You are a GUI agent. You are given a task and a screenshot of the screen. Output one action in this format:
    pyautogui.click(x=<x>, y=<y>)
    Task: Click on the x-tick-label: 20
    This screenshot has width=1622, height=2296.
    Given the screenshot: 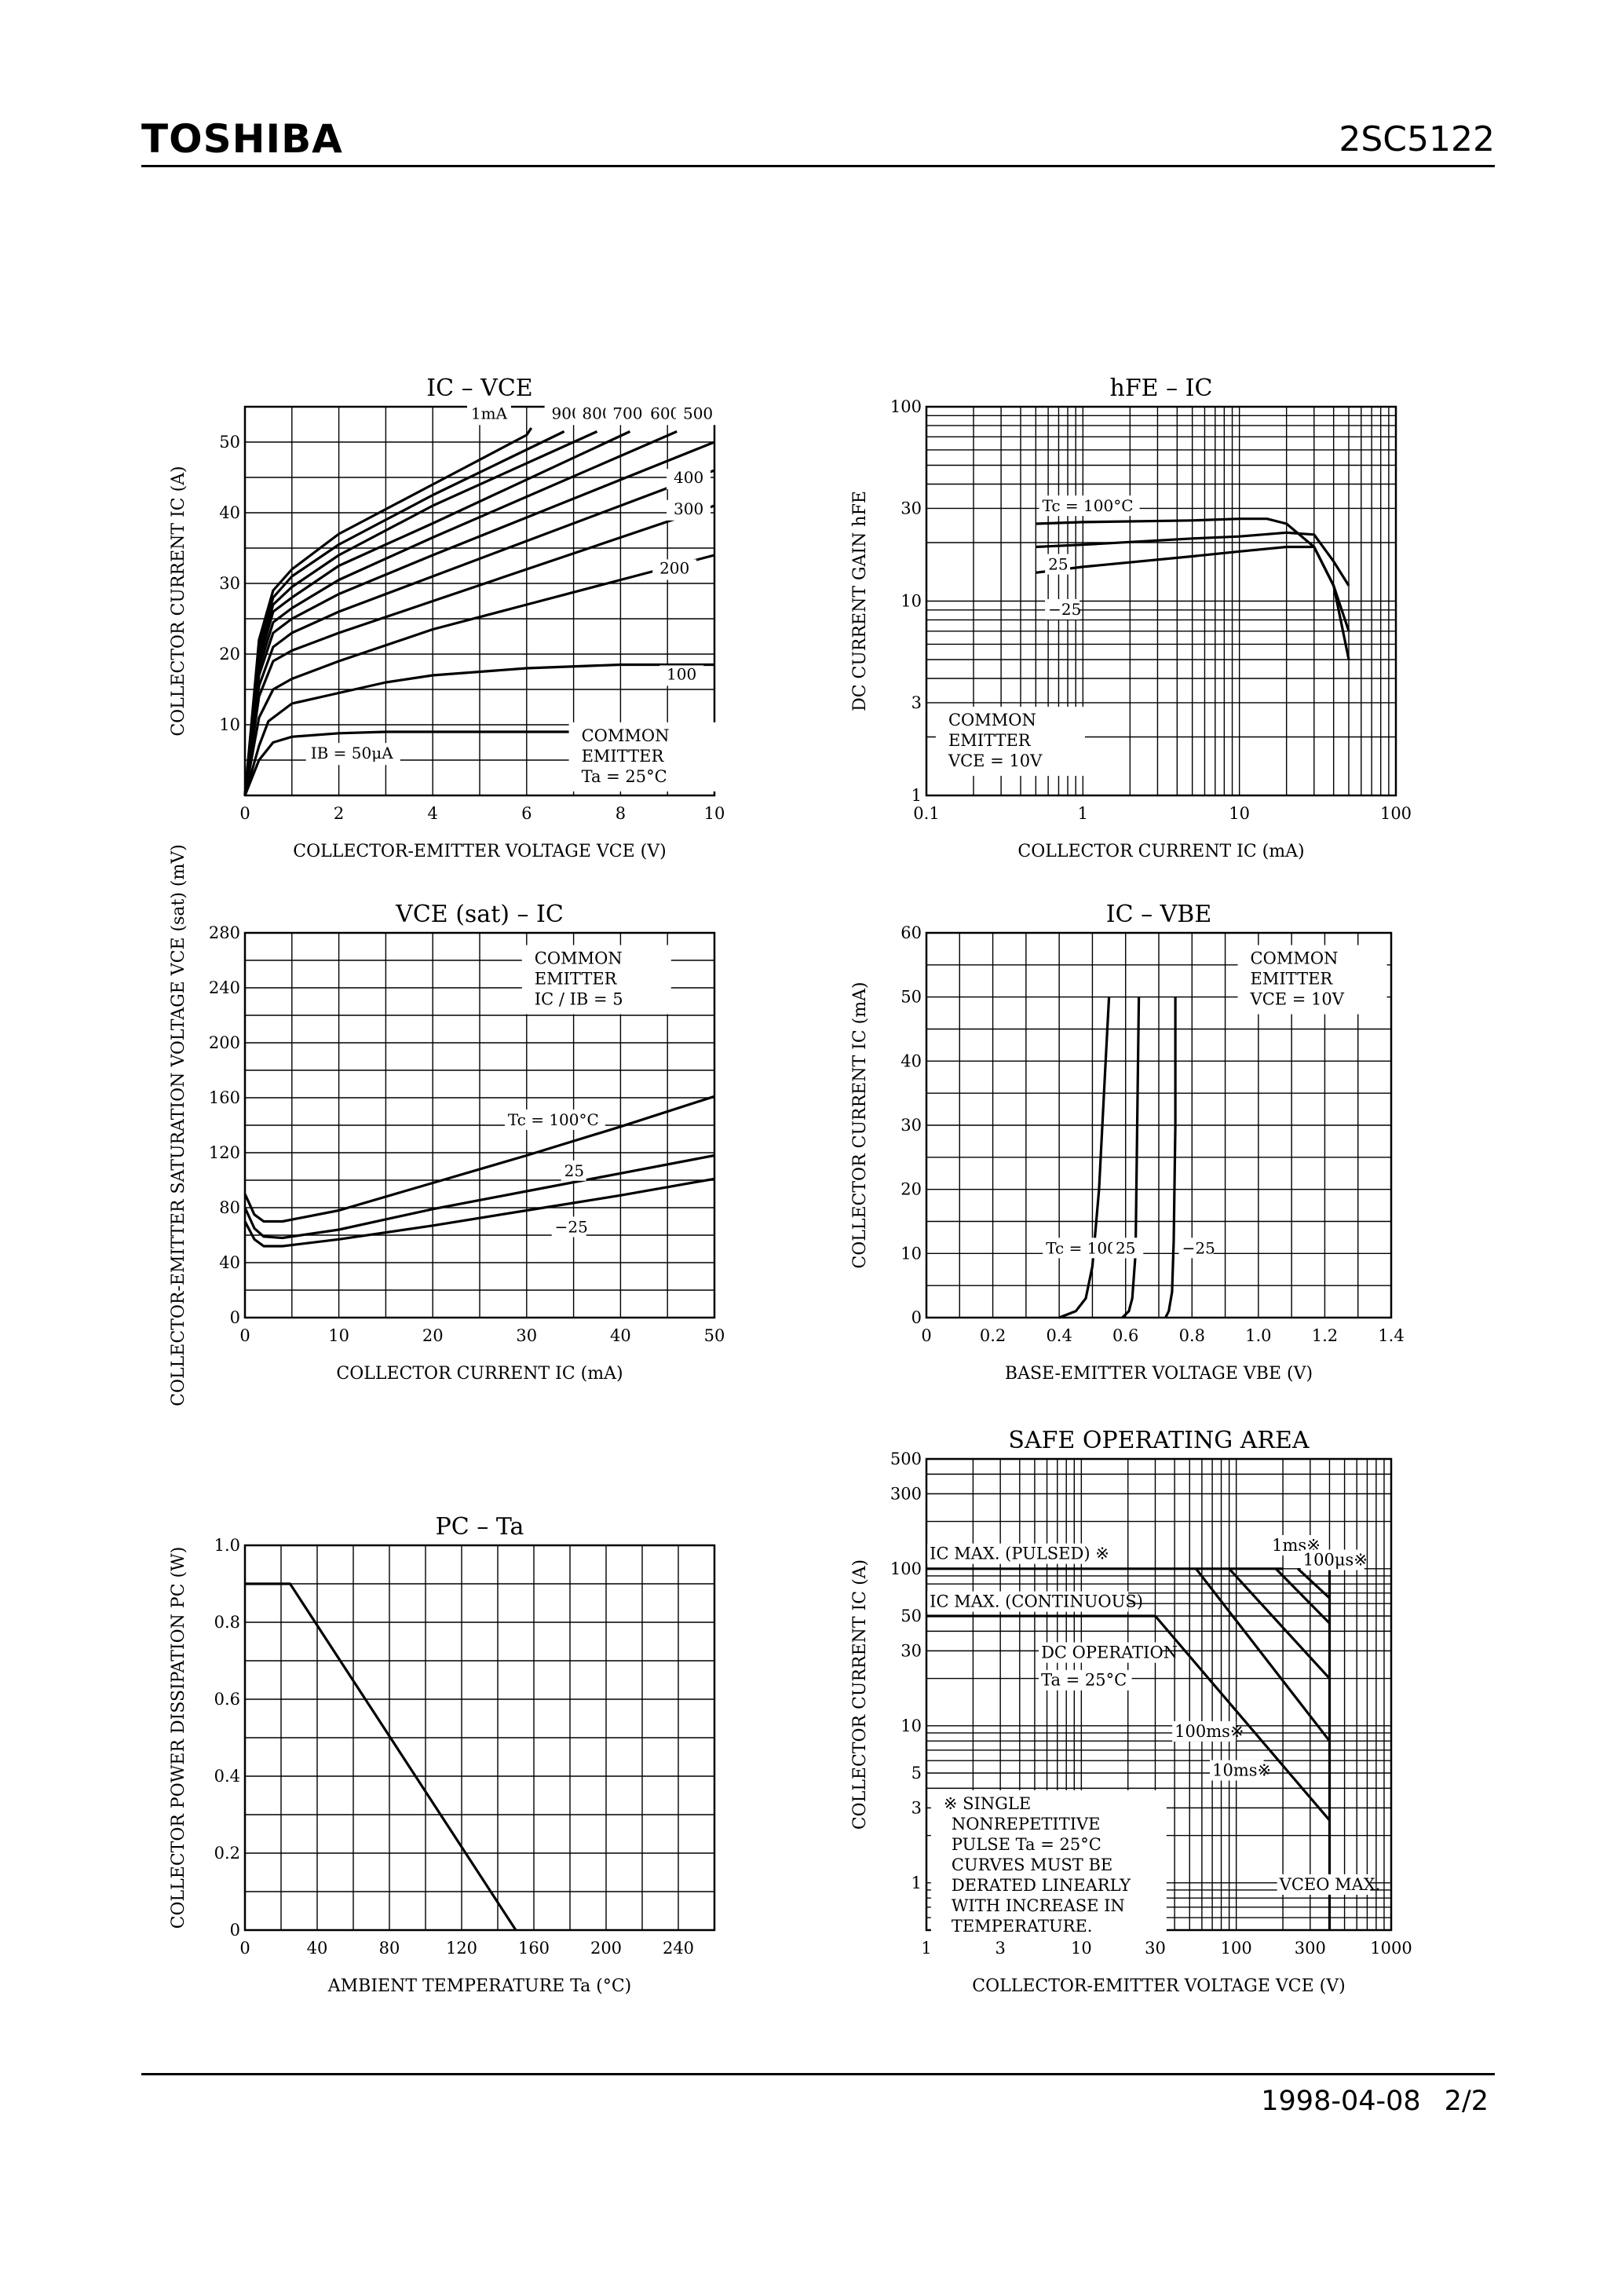 What is the action you would take?
    pyautogui.click(x=433, y=1336)
    